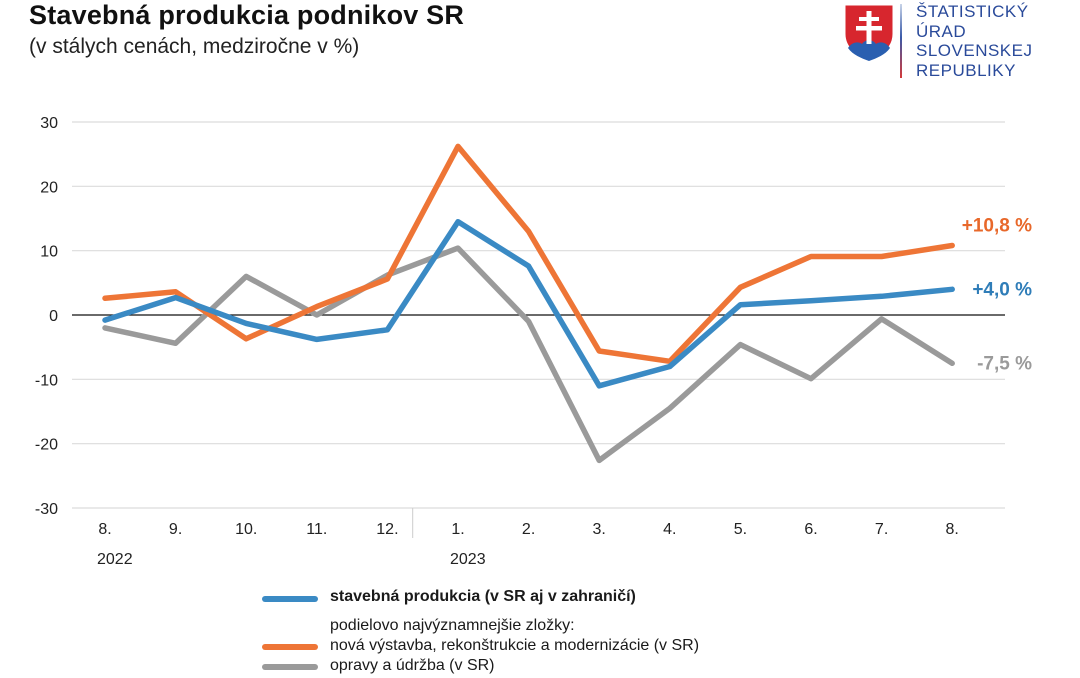  Describe the element at coordinates (46, 316) in the screenshot. I see `y-axis-ticks: 30 20 10 0 -10 -20 -30` at that location.